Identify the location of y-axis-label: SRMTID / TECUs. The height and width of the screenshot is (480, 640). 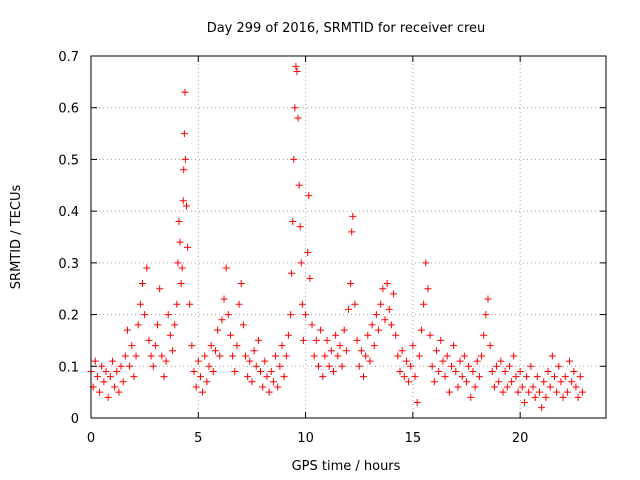
(16, 237).